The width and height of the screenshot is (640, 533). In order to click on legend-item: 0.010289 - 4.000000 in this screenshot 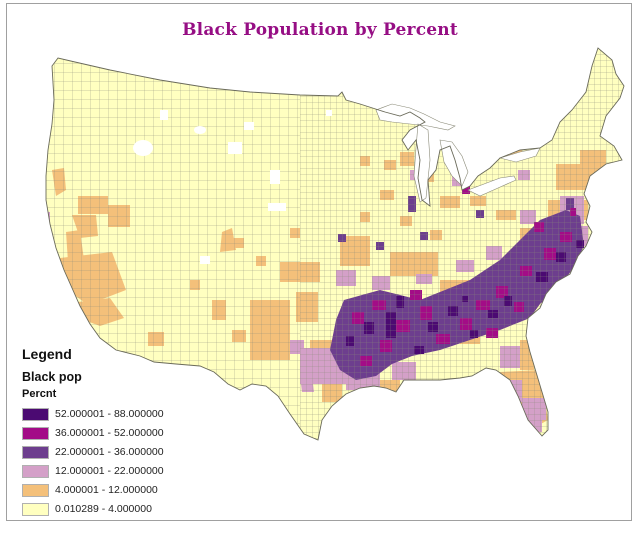, I will do `click(122, 509)`.